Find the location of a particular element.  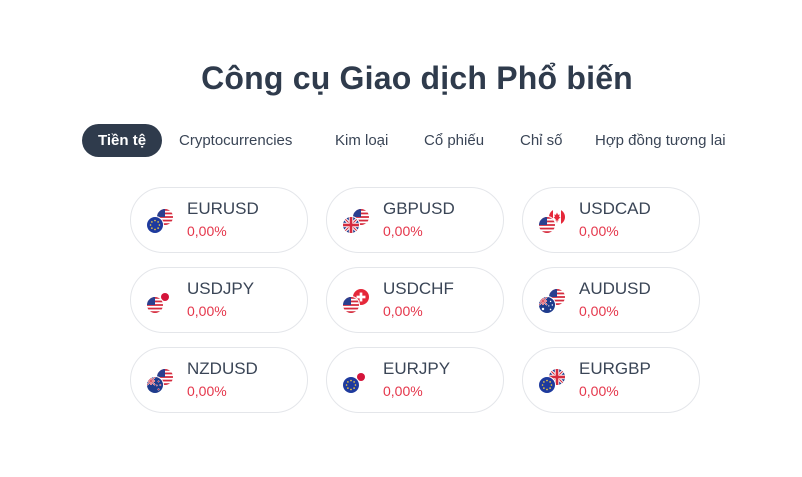

instrument-symbol: USDCHF is located at coordinates (418, 288).